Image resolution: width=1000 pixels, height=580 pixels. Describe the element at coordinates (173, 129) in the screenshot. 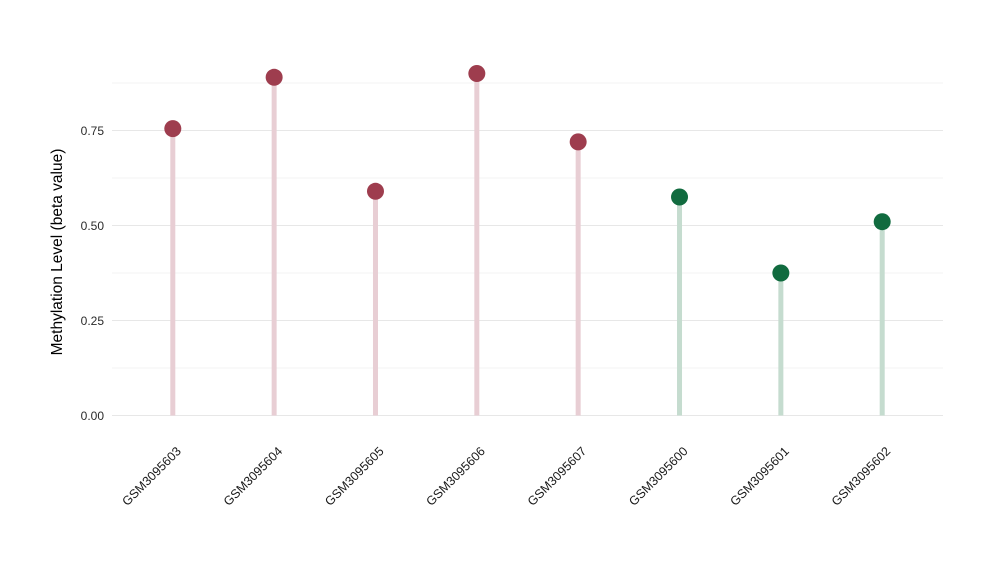

I see `lollipop-point-GSM3095603` at that location.